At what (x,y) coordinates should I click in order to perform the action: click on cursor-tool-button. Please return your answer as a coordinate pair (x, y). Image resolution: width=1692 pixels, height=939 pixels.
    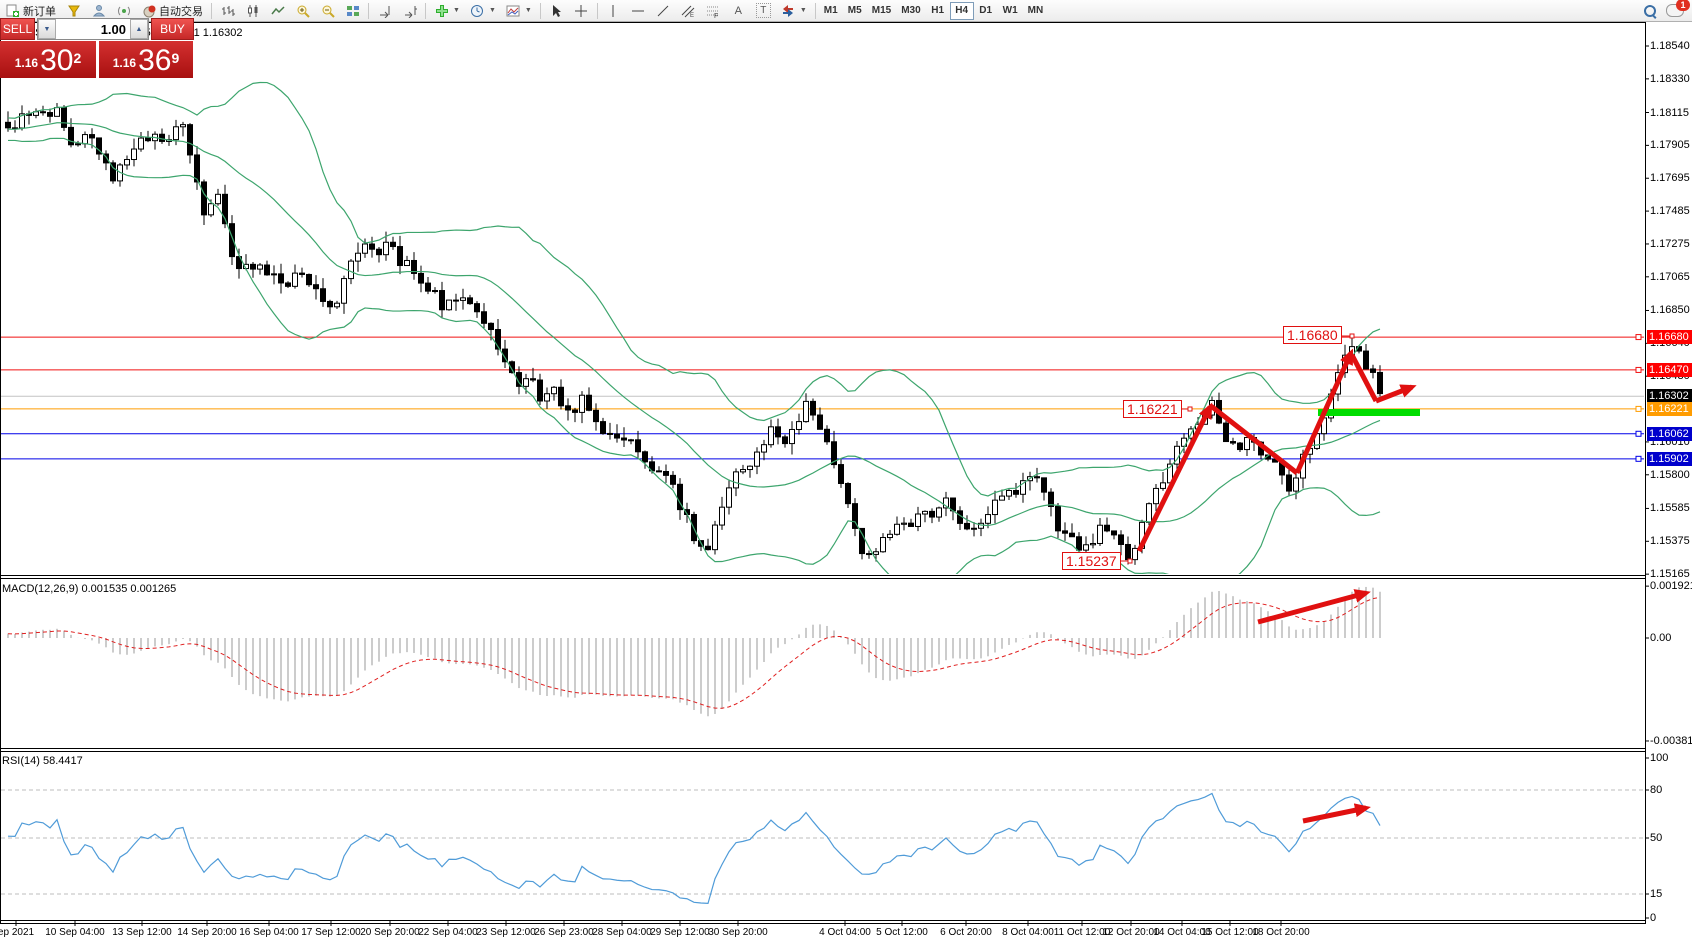
    Looking at the image, I should click on (556, 11).